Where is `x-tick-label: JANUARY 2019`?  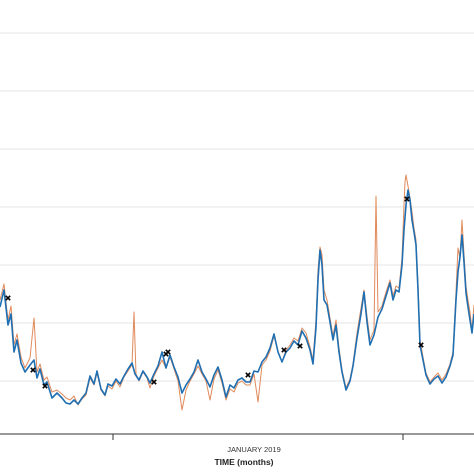 x-tick-label: JANUARY 2019 is located at coordinates (254, 449).